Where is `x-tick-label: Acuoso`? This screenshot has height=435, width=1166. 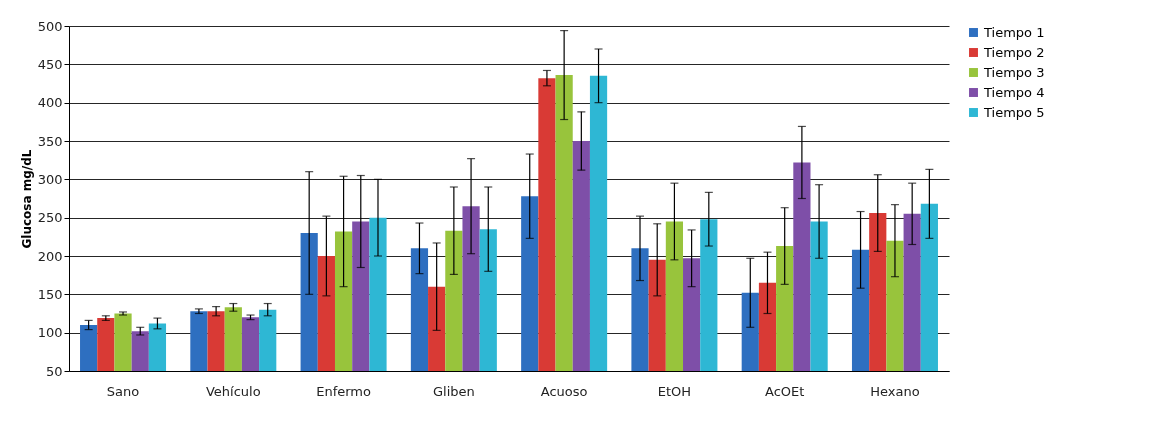
x-tick-label: Acuoso is located at coordinates (564, 391).